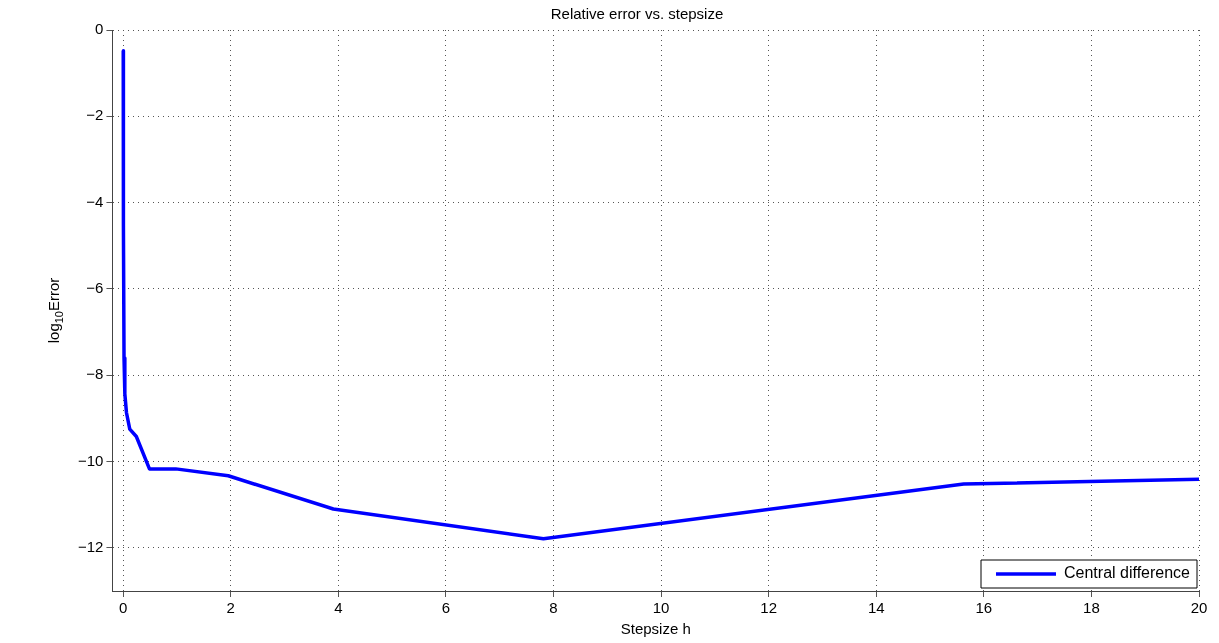  I want to click on legend-label: Central difference, so click(1127, 573).